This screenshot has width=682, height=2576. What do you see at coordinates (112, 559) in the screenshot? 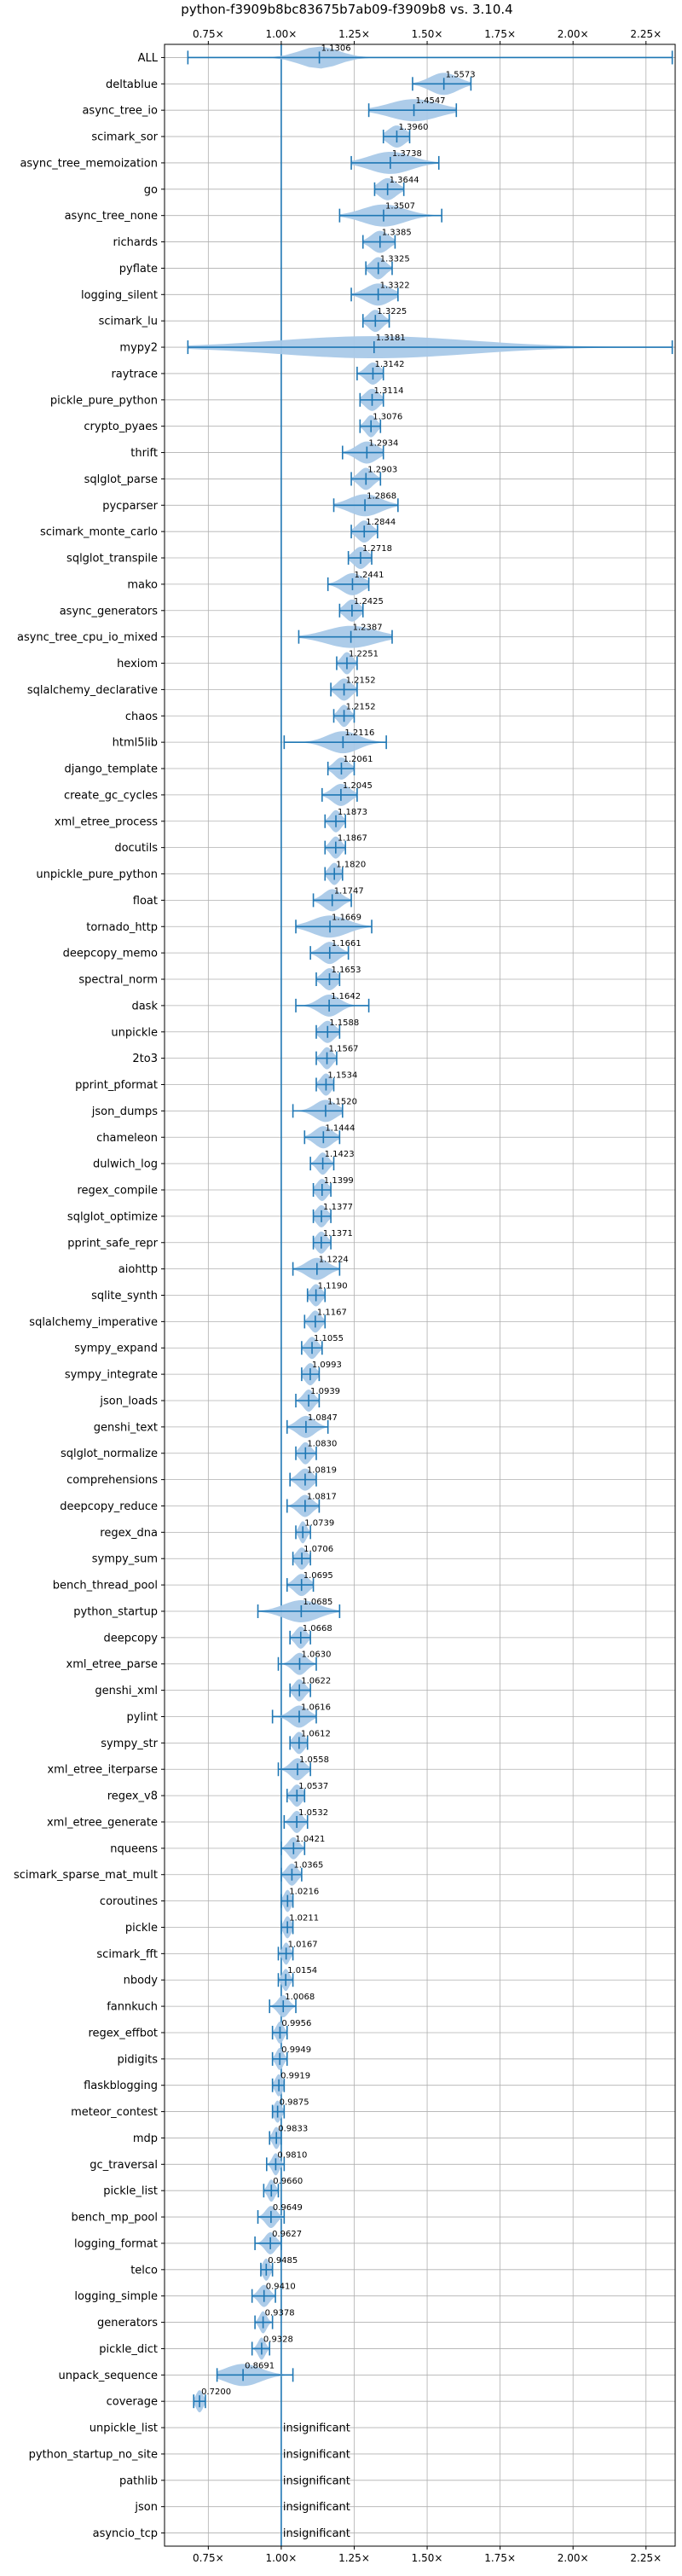
I see `benchmark-label: sqlglot_transpile` at bounding box center [112, 559].